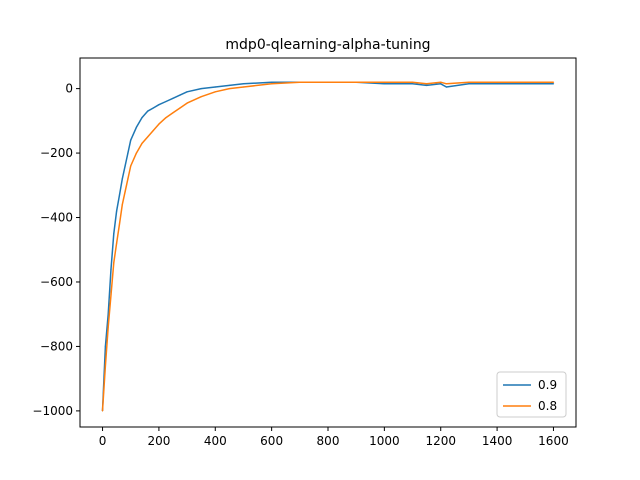 The width and height of the screenshot is (640, 480). Describe the element at coordinates (327, 45) in the screenshot. I see `chart-title: mdp0-qlearning-alpha-tuning` at that location.